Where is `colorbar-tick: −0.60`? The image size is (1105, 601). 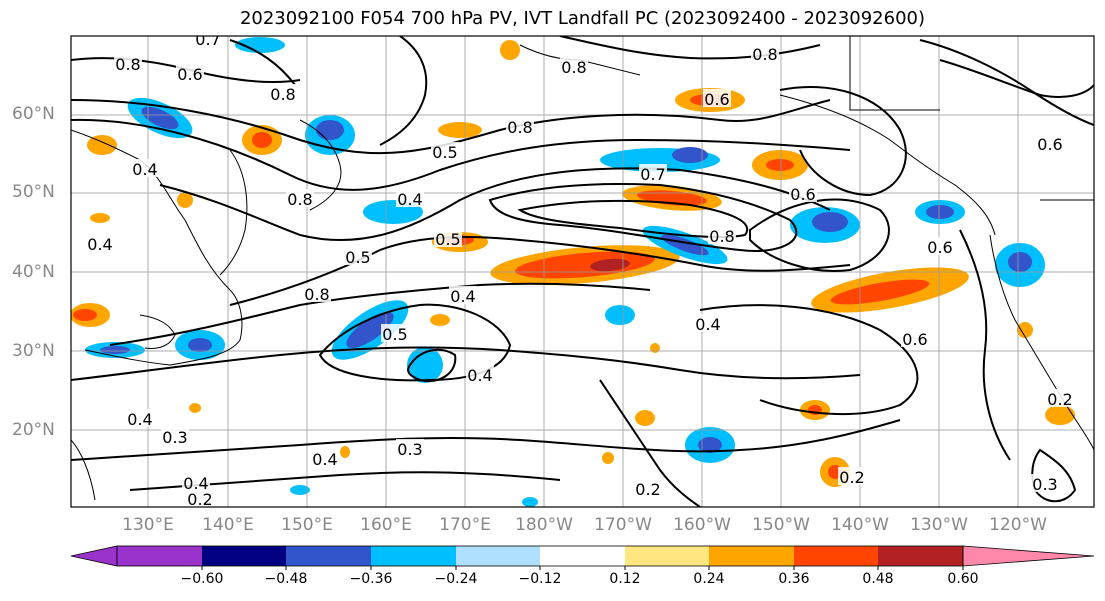 colorbar-tick: −0.60 is located at coordinates (202, 579).